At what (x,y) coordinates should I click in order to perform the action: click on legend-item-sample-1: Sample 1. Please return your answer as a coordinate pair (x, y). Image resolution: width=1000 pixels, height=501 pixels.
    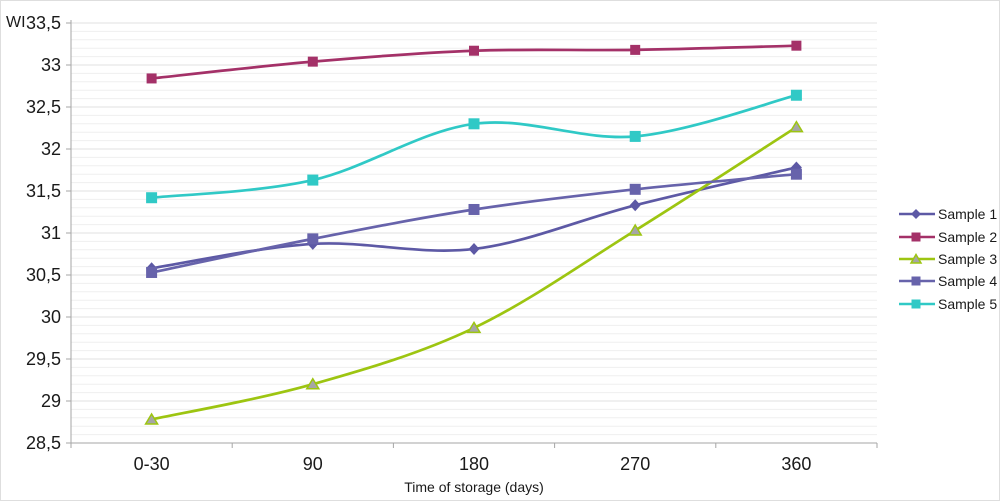
    Looking at the image, I should click on (948, 214).